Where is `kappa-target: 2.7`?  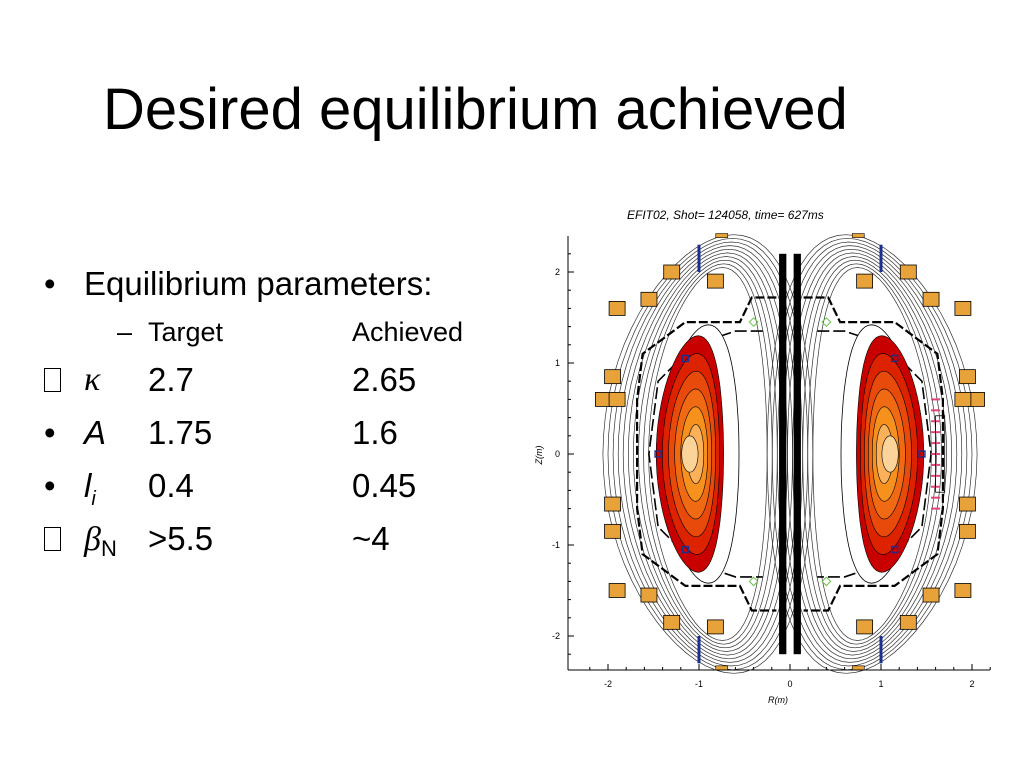
kappa-target: 2.7 is located at coordinates (171, 379).